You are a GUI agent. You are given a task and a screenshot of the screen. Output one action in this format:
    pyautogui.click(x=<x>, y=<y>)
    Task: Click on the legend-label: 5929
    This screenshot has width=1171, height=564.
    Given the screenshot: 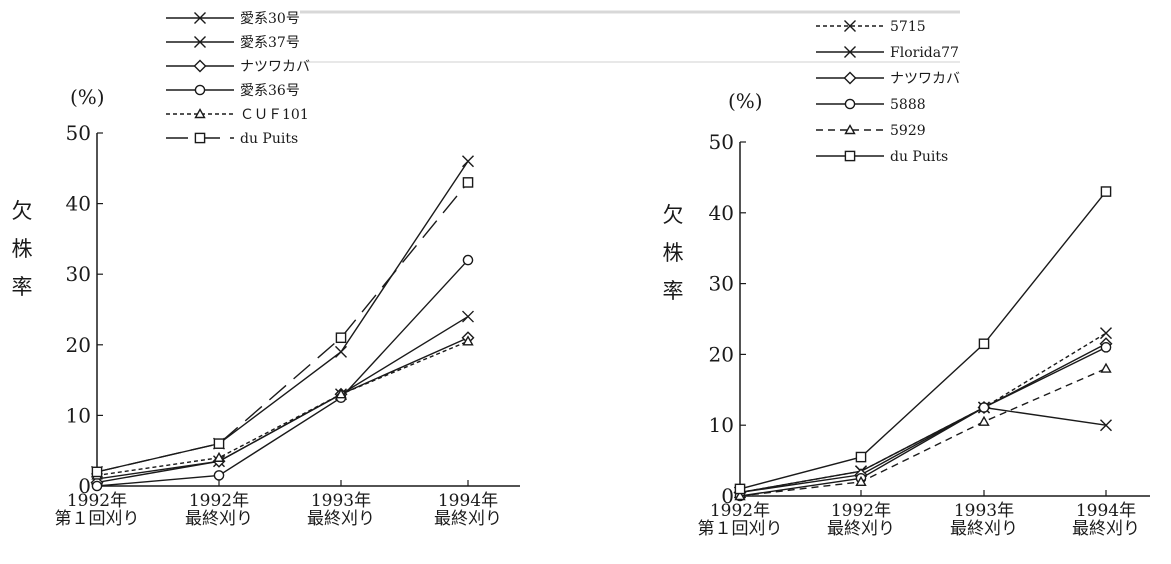 What is the action you would take?
    pyautogui.click(x=908, y=131)
    